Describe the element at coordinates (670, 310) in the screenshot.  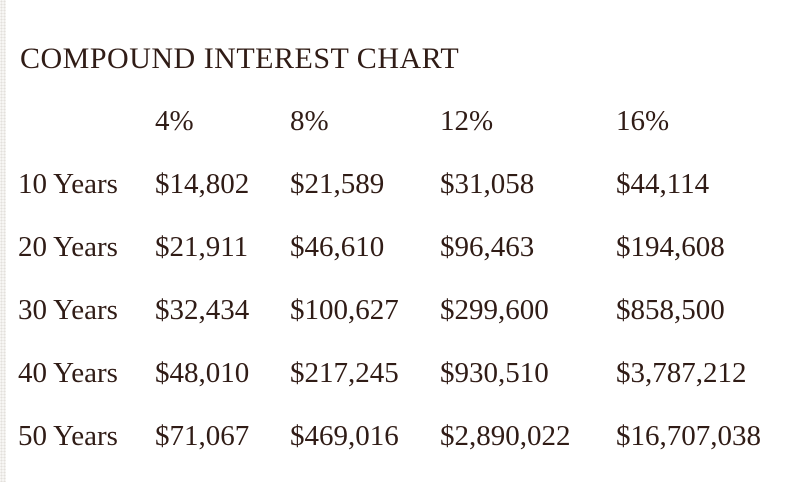
I see `table-cell-30y-16pct: $858,500` at that location.